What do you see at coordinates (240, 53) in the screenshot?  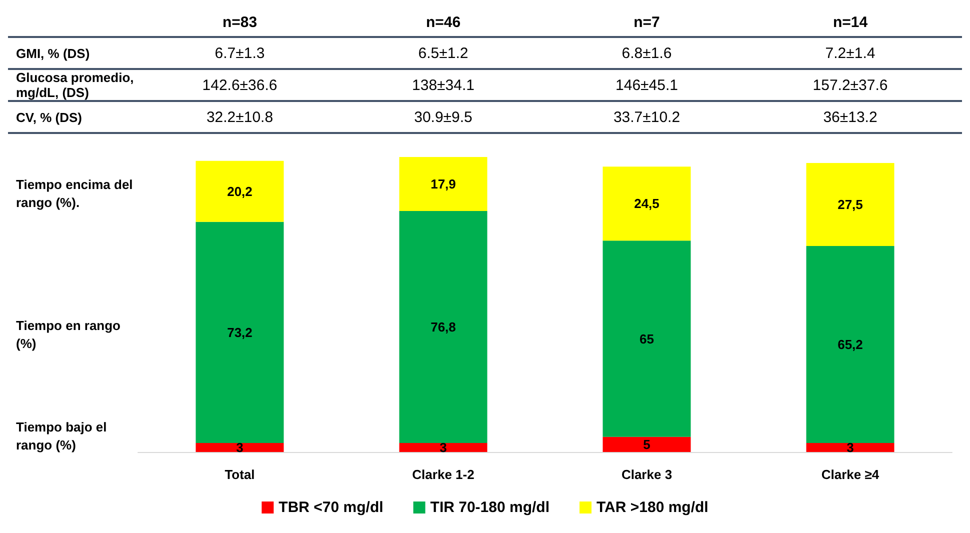 I see `text: 6.7±1.3` at bounding box center [240, 53].